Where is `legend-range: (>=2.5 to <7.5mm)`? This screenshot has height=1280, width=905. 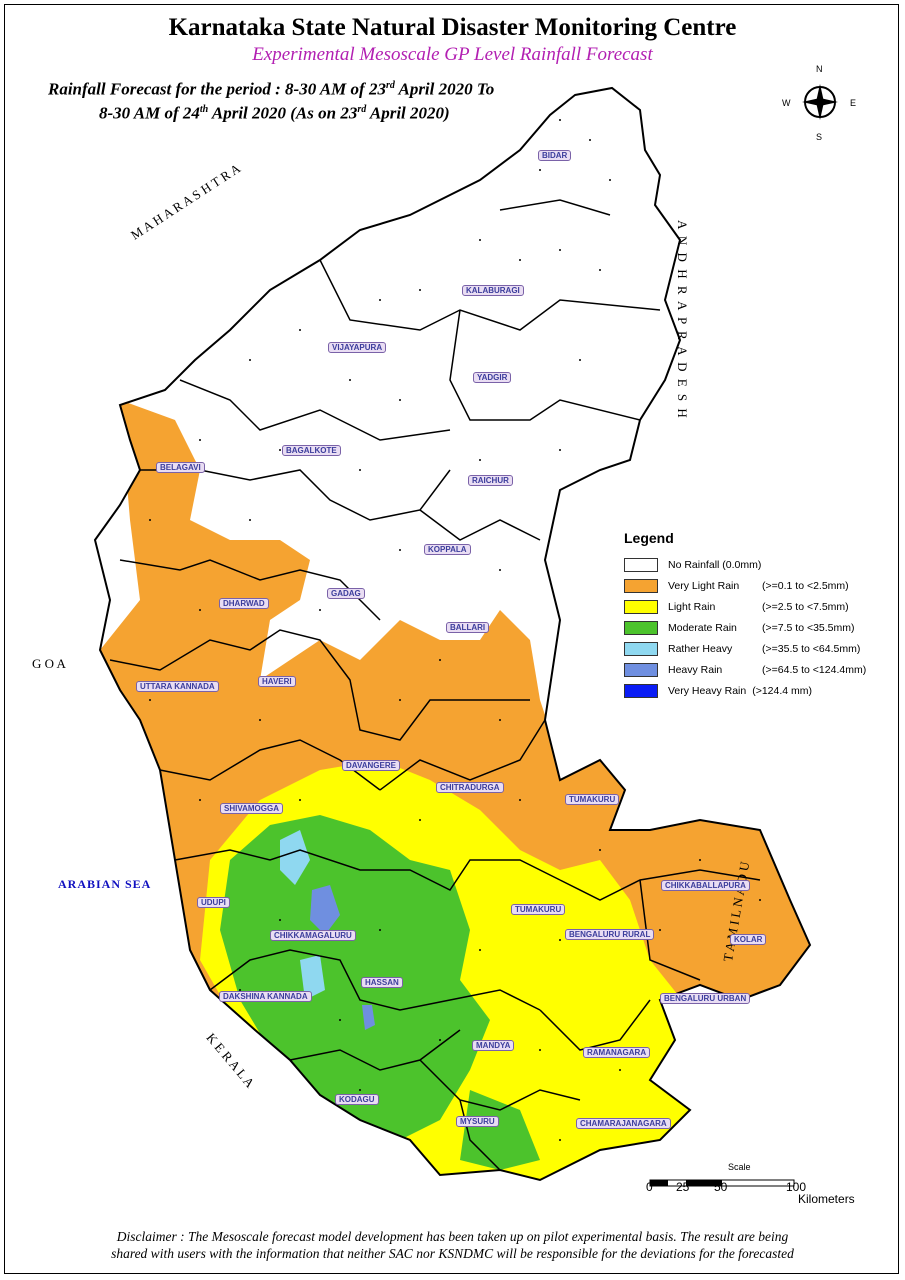
legend-range: (>=2.5 to <7.5mm) is located at coordinates (805, 606).